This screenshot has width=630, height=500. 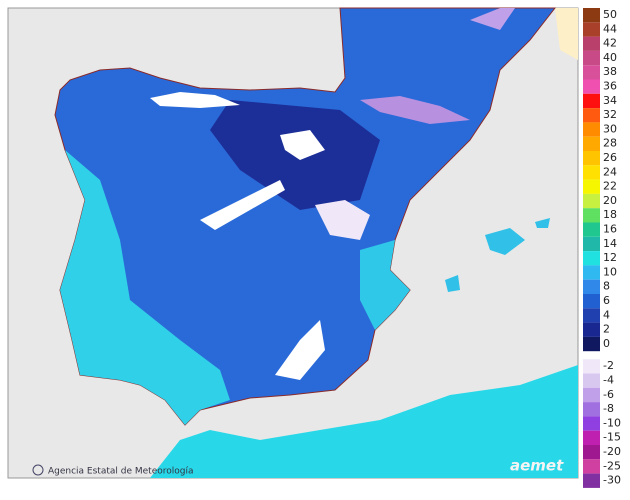 What do you see at coordinates (612, 451) in the screenshot?
I see `legend-label: -20` at bounding box center [612, 451].